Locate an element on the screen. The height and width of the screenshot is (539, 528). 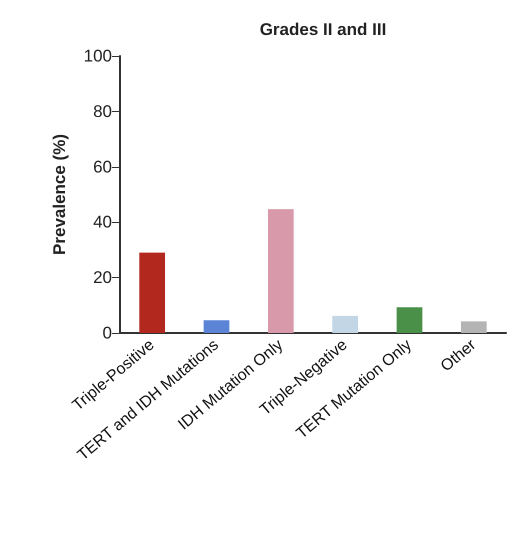
y-tick-label: 20 is located at coordinates (102, 278).